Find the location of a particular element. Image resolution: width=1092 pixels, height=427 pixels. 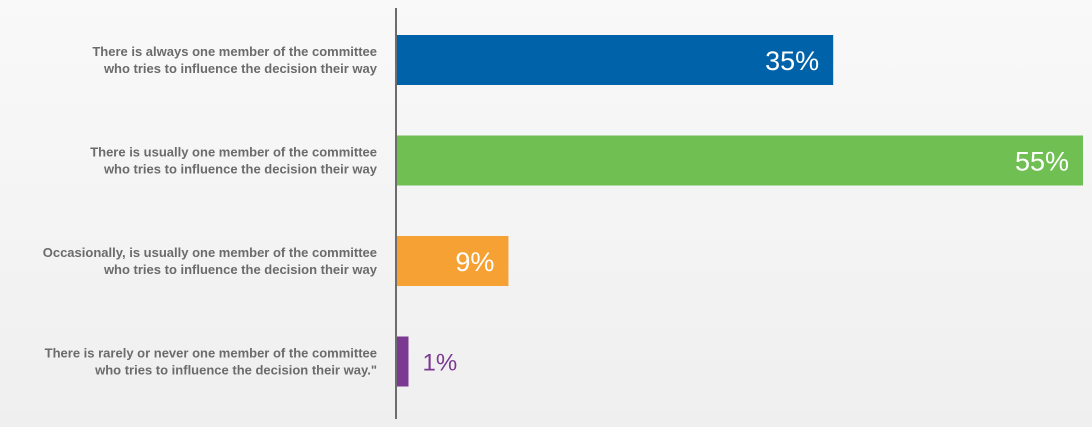

value-label-3: 9% is located at coordinates (474, 262).